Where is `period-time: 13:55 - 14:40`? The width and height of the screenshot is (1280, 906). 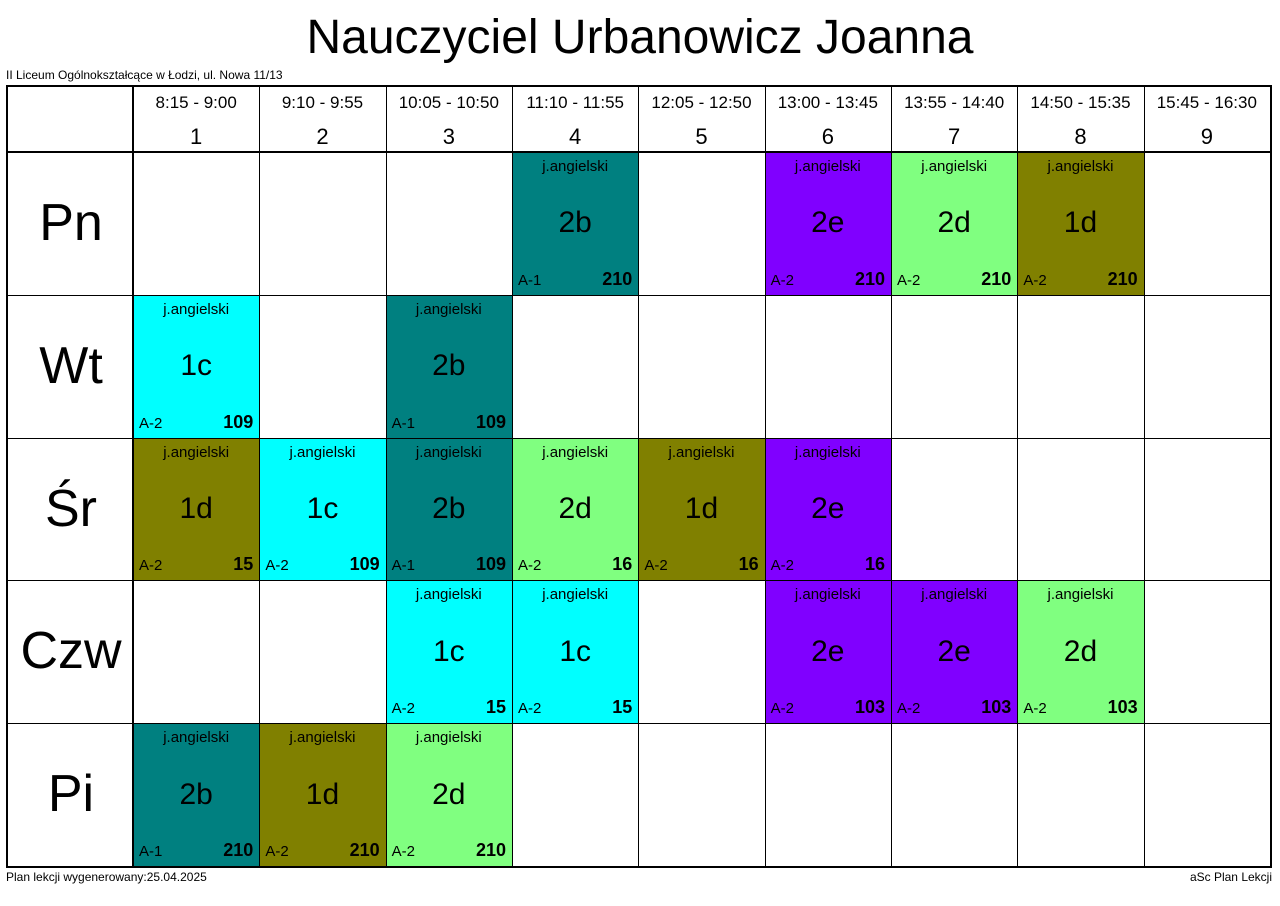 period-time: 13:55 - 14:40 is located at coordinates (954, 102).